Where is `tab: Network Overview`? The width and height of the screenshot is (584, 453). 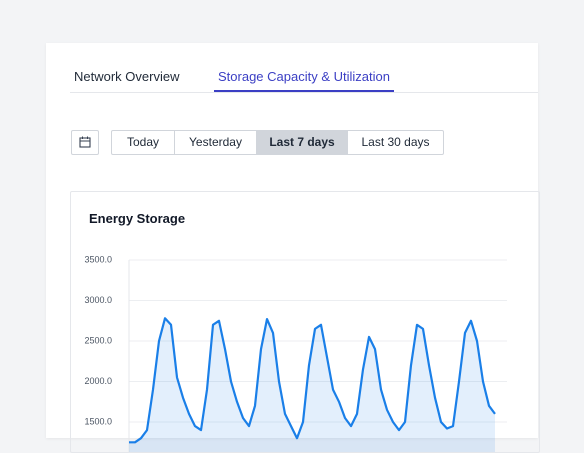 tab: Network Overview is located at coordinates (127, 76).